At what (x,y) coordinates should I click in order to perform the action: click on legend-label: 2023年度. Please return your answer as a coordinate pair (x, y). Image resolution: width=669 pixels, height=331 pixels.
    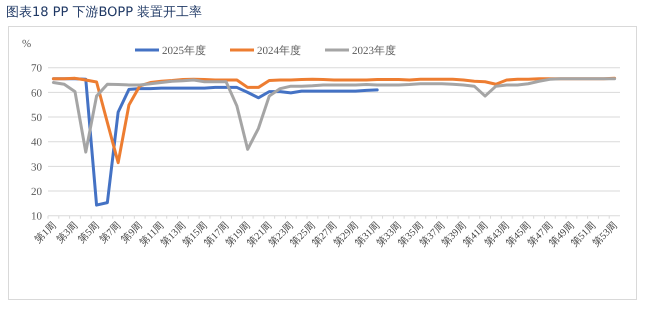
    Looking at the image, I should click on (374, 50).